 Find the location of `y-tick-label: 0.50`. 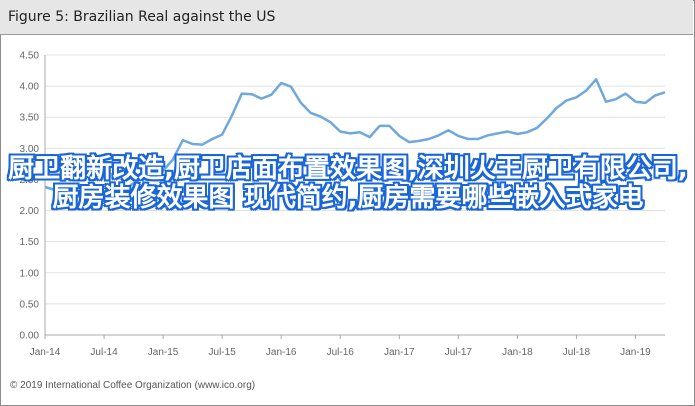

y-tick-label: 0.50 is located at coordinates (30, 304).